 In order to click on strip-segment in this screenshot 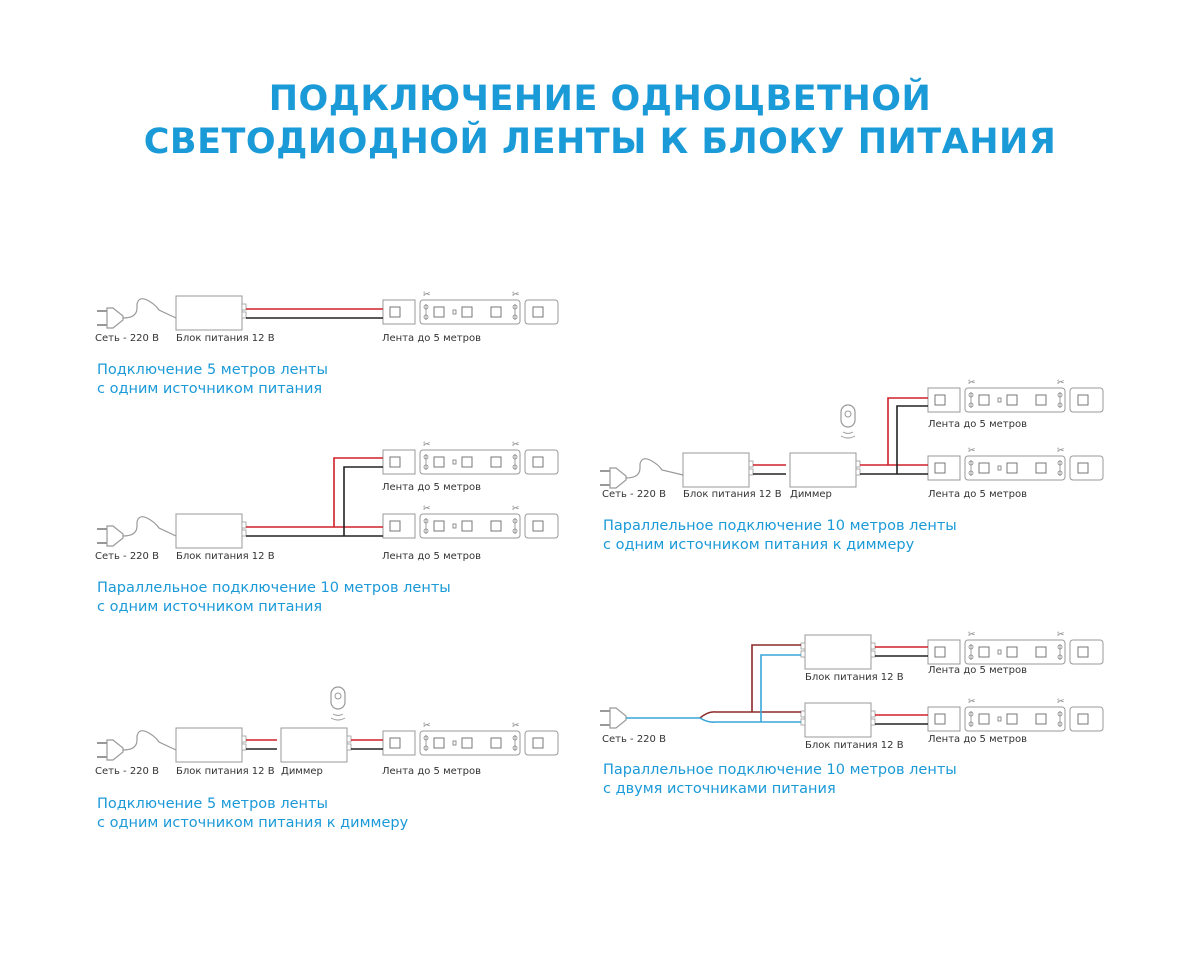, I will do `click(399, 526)`.